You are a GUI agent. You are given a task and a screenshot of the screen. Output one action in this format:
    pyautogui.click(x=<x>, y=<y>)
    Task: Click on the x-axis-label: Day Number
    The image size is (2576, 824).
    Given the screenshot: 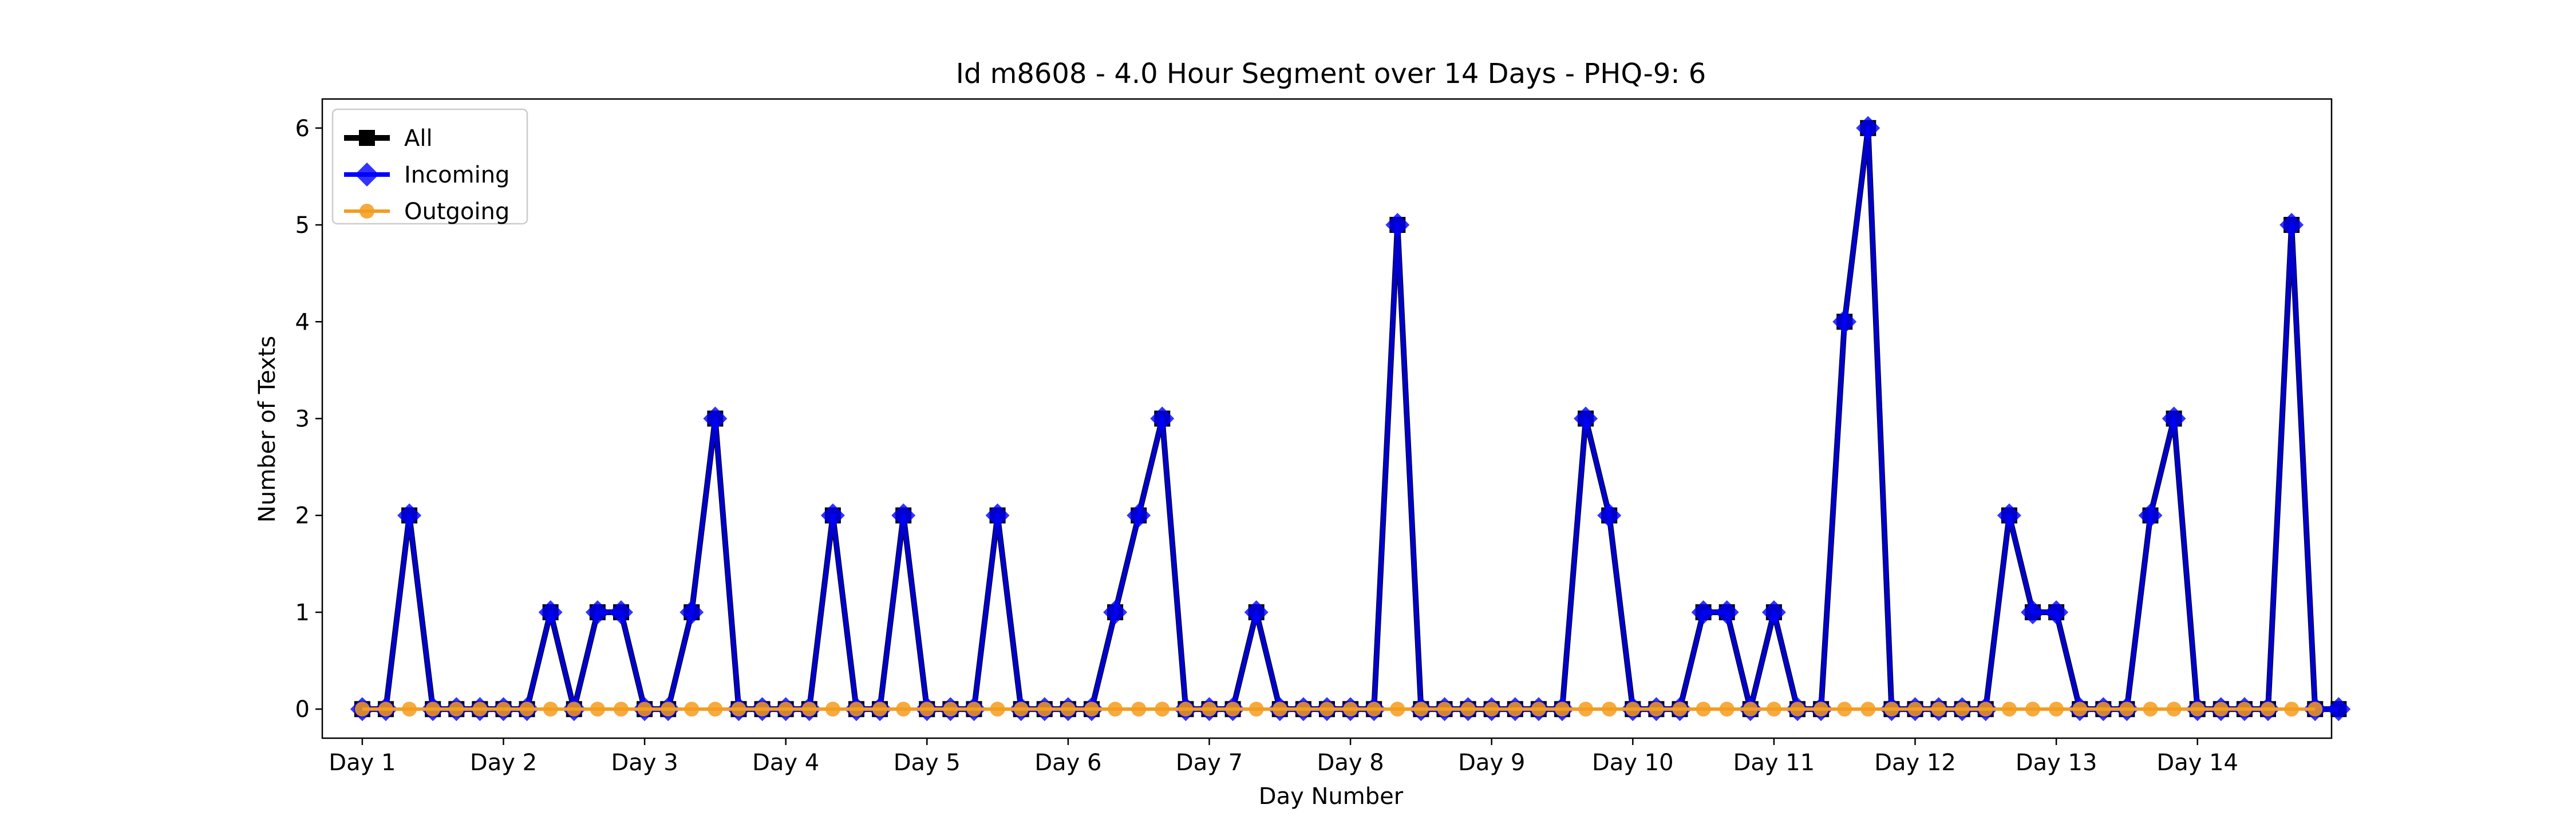 What is the action you would take?
    pyautogui.click(x=1331, y=796)
    